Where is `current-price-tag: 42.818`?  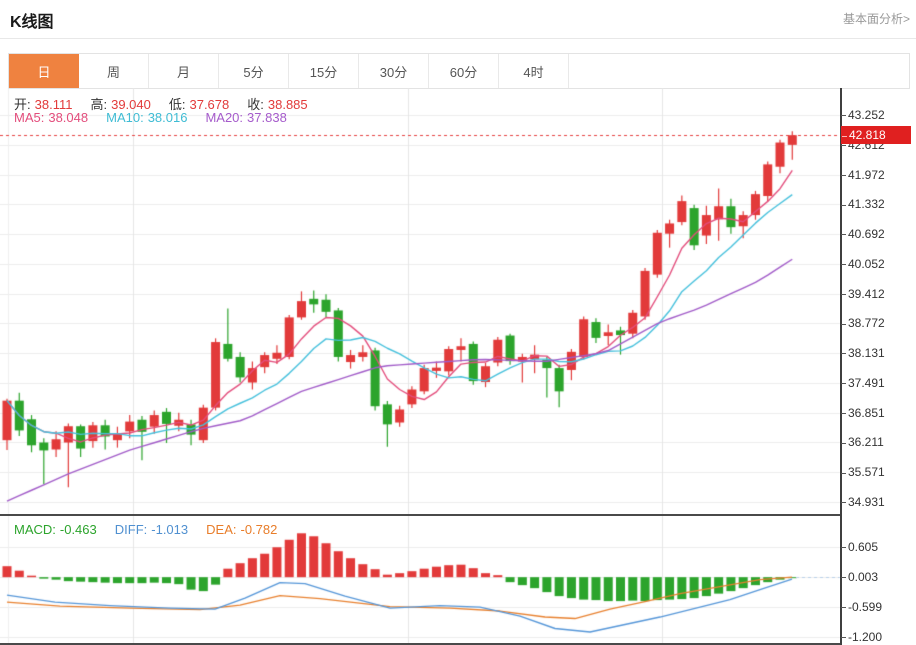
current-price-tag: 42.818 is located at coordinates (876, 135).